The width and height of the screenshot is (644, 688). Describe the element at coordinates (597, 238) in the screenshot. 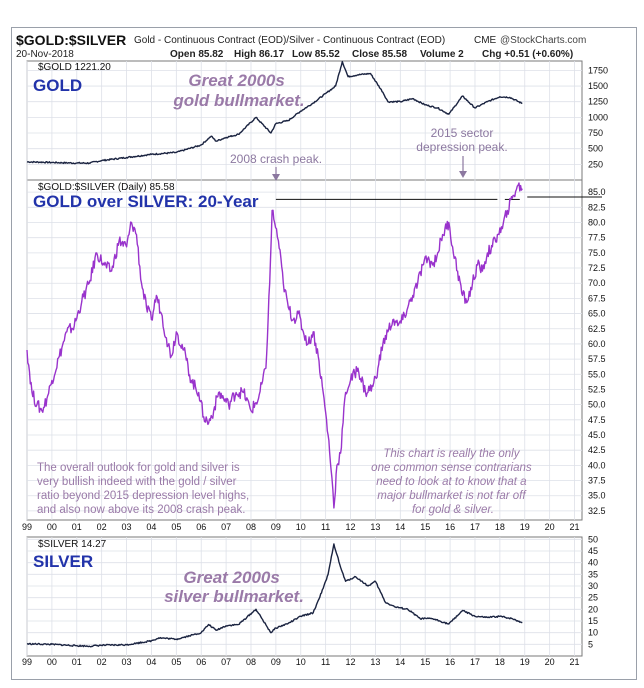

I see `y-tick-label: 77.5` at that location.